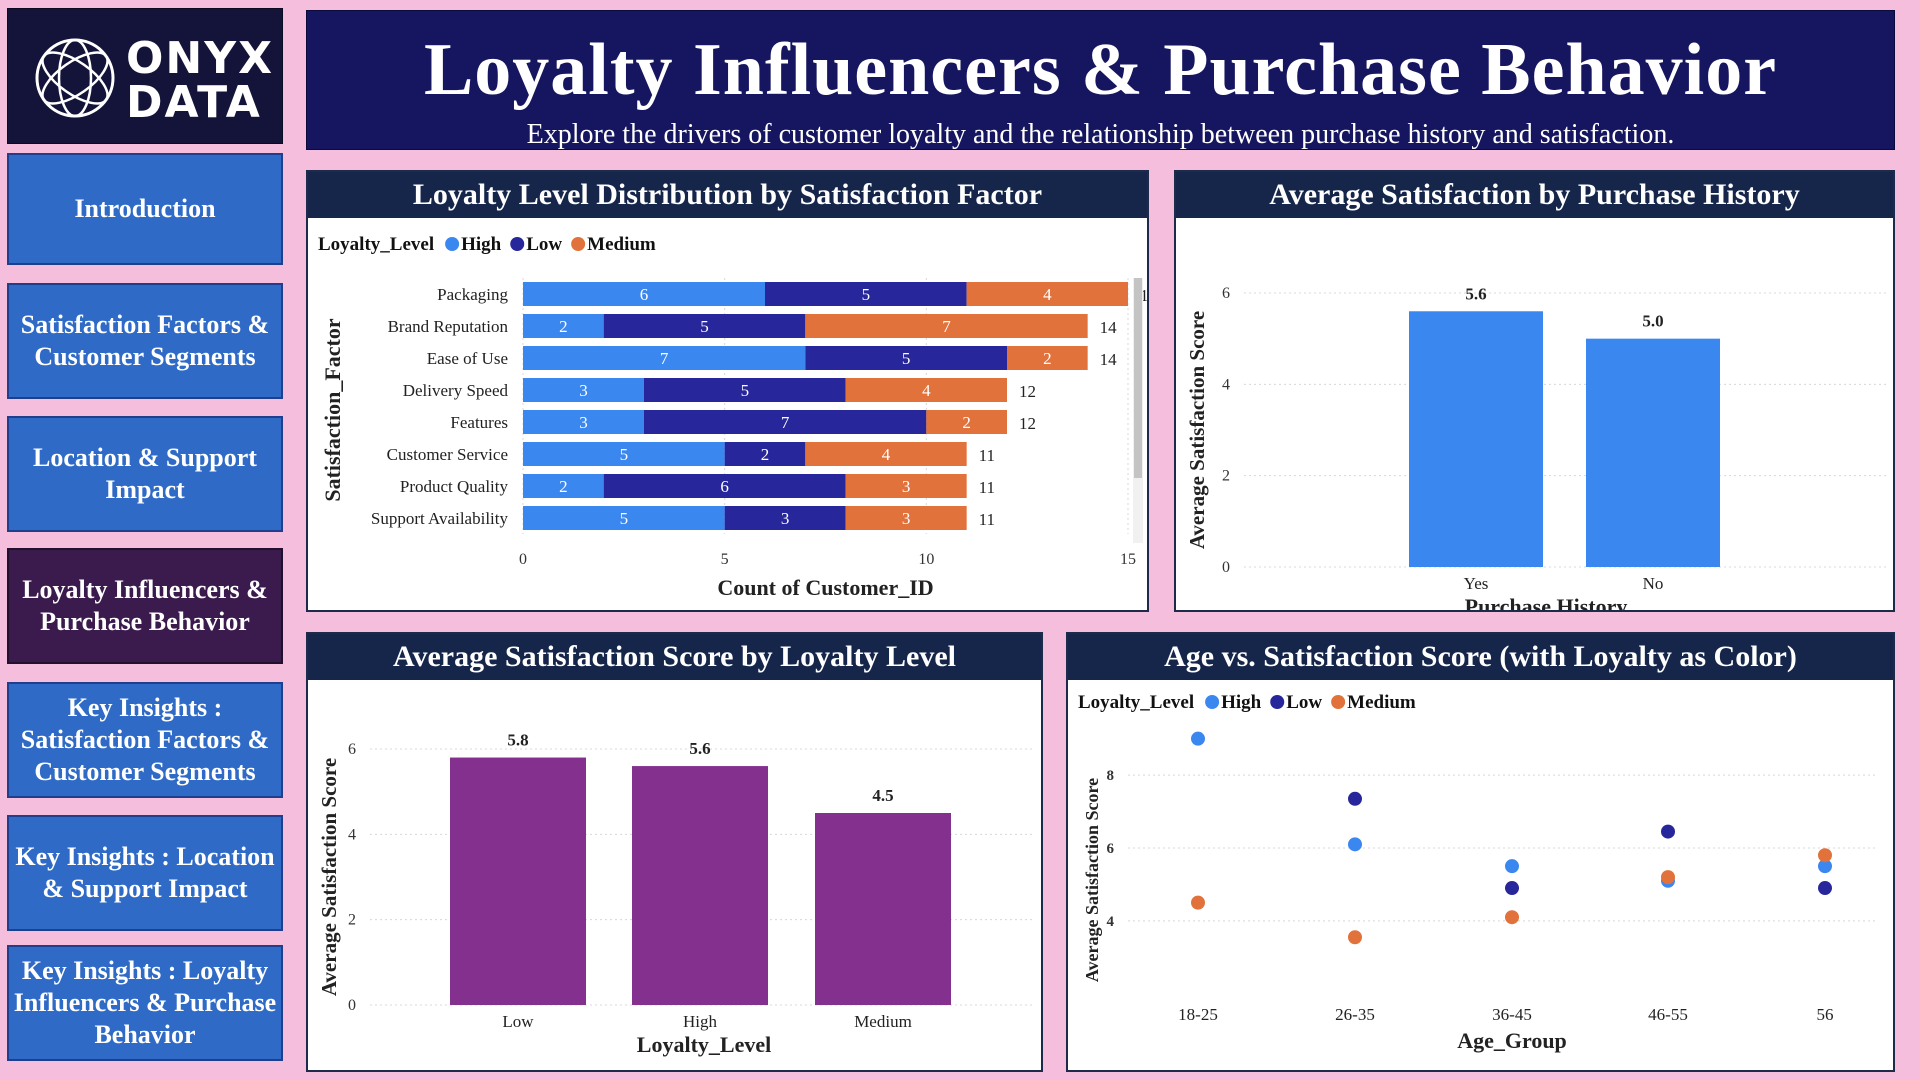  I want to click on bar-value-label: 6, so click(724, 486).